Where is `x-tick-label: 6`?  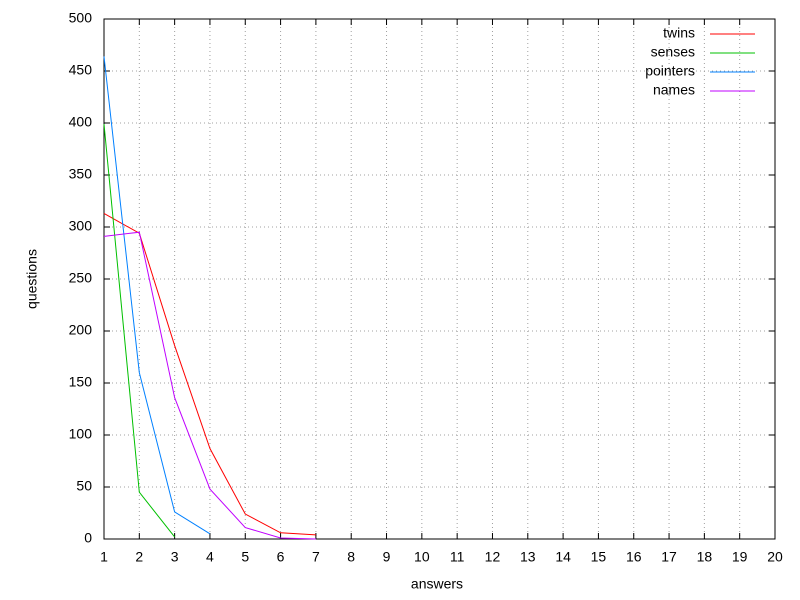
x-tick-label: 6 is located at coordinates (281, 557).